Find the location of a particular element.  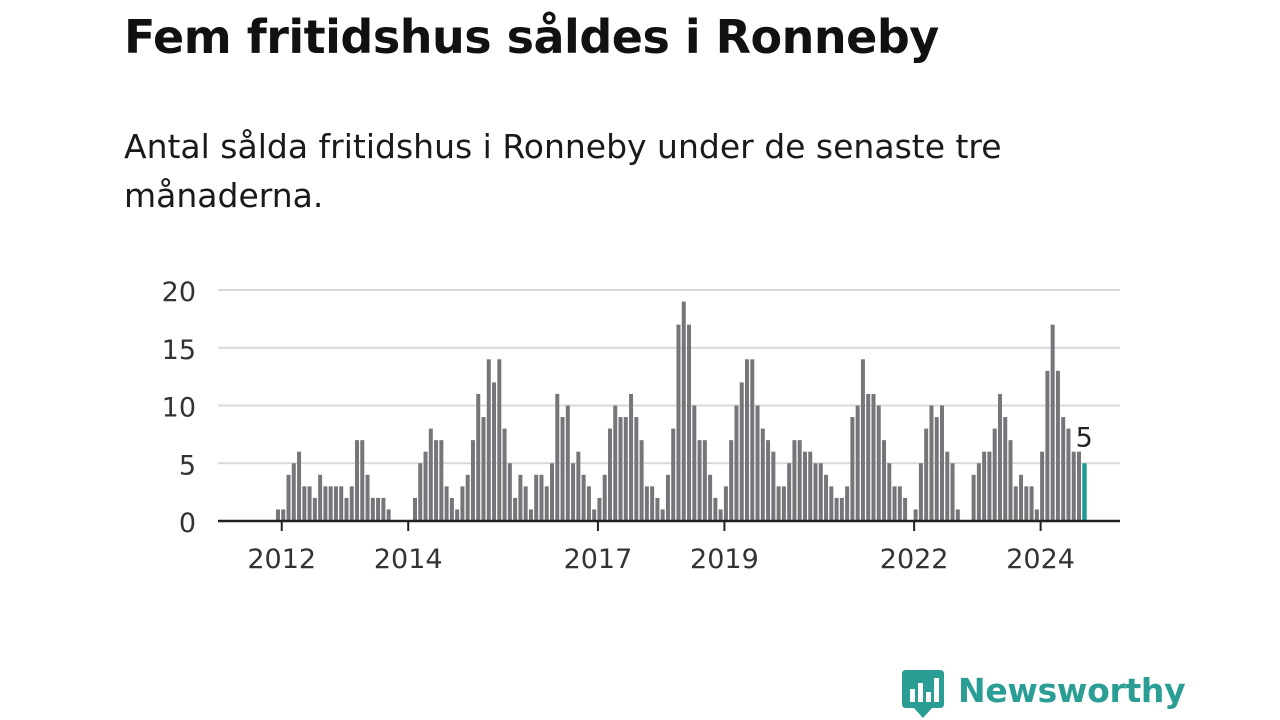

data-label-highlight: 5 is located at coordinates (1084, 437).